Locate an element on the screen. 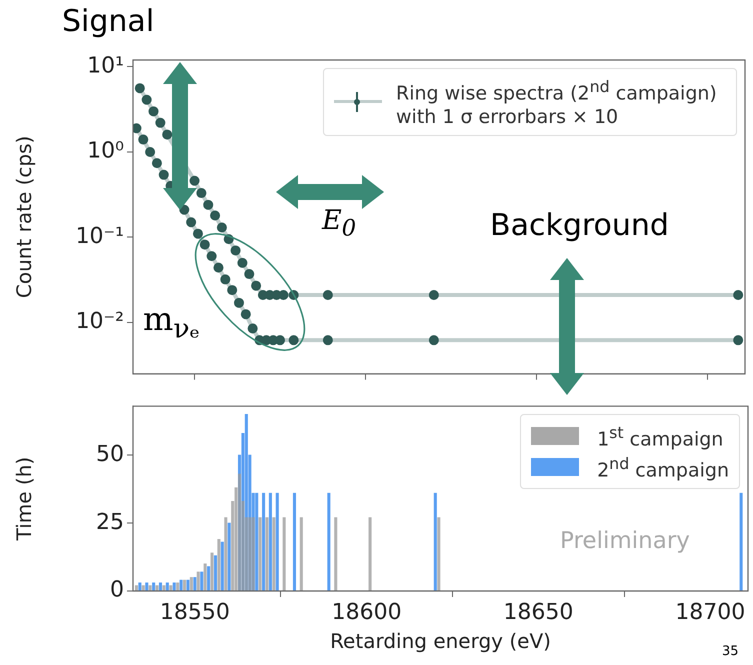 Image resolution: width=753 pixels, height=665 pixels. legend-label: Ring wise spectra (2$^{nd}$ campaign) with 1 σ errorbars × 10 is located at coordinates (557, 103).